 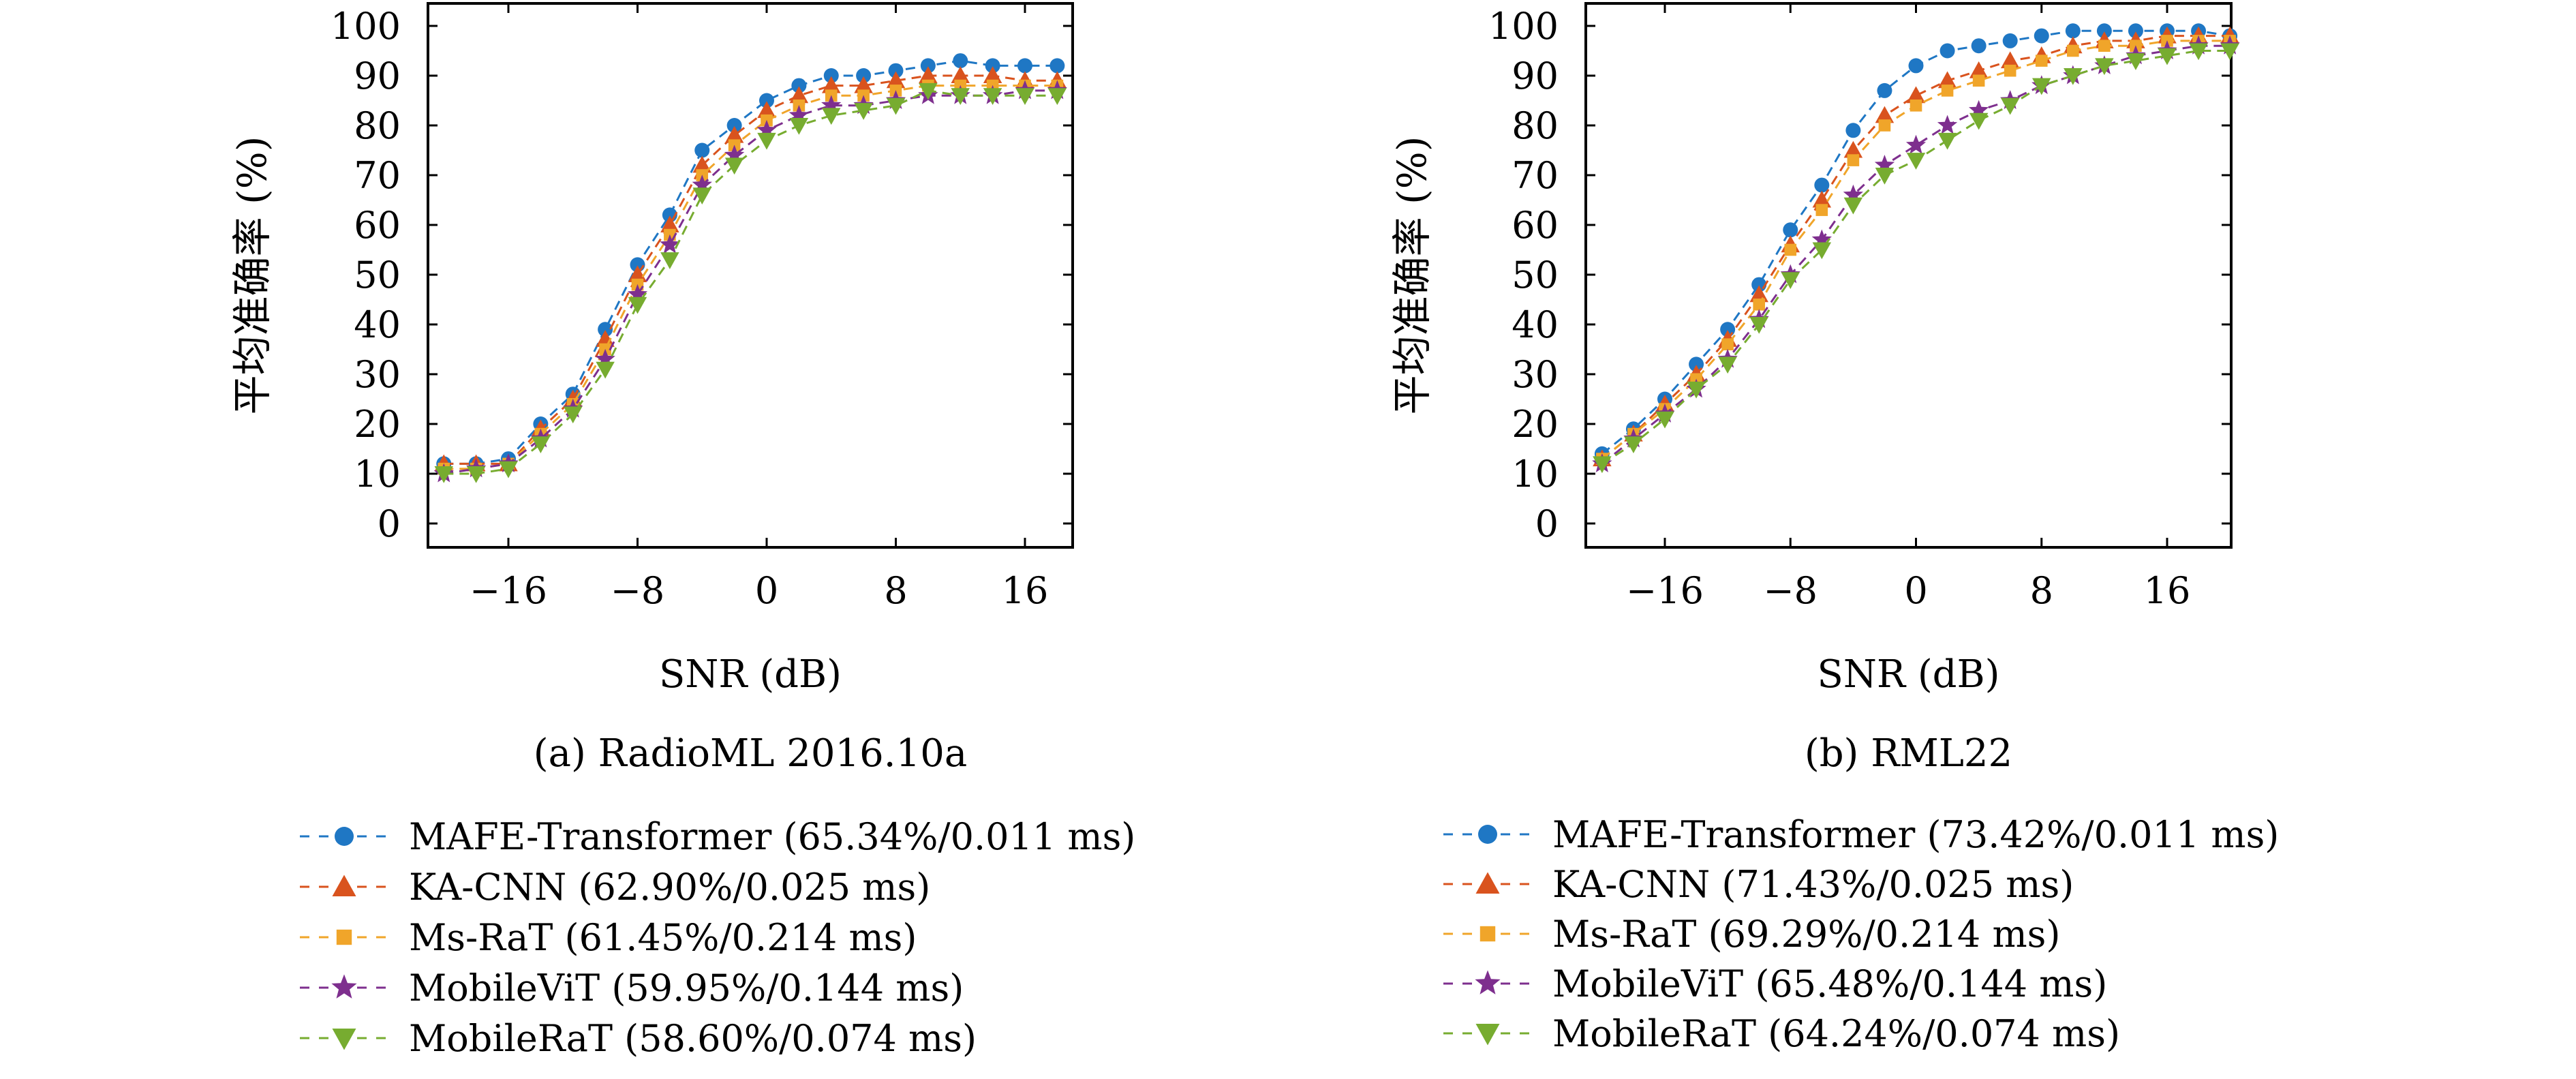 I want to click on legend-entry: MobileViT (59.95%/0.144 ms), so click(x=686, y=988).